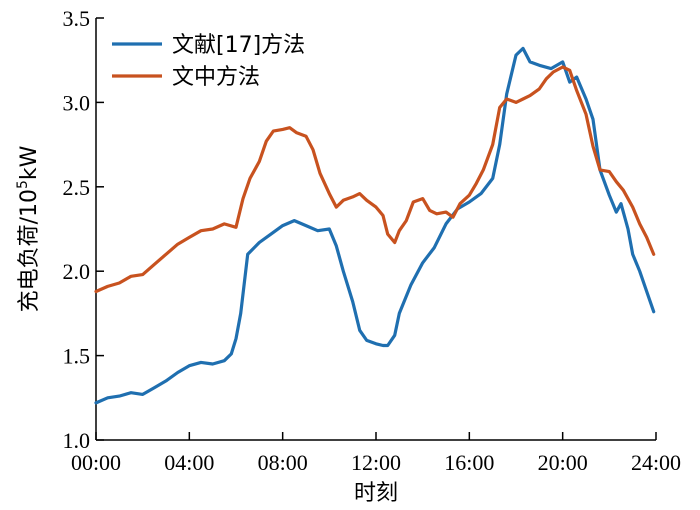  Describe the element at coordinates (83, 229) in the screenshot. I see `y-ticks: 1.0 1.5 2.0 2.5 3.0 3.5` at that location.